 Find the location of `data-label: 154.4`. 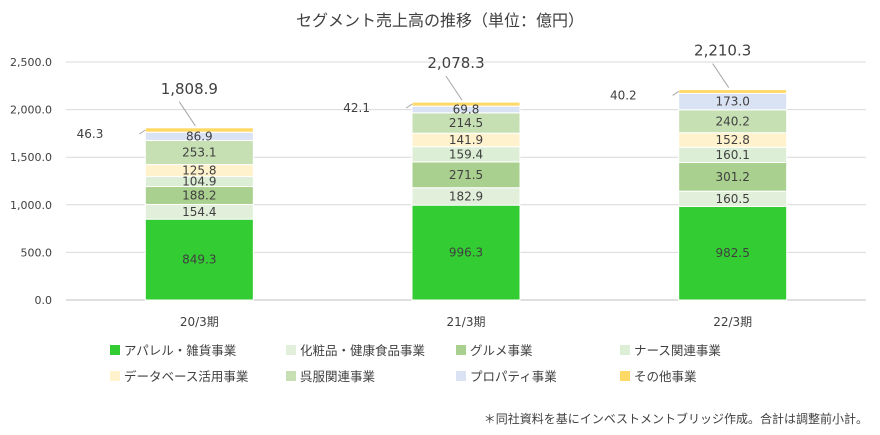

data-label: 154.4 is located at coordinates (199, 212).